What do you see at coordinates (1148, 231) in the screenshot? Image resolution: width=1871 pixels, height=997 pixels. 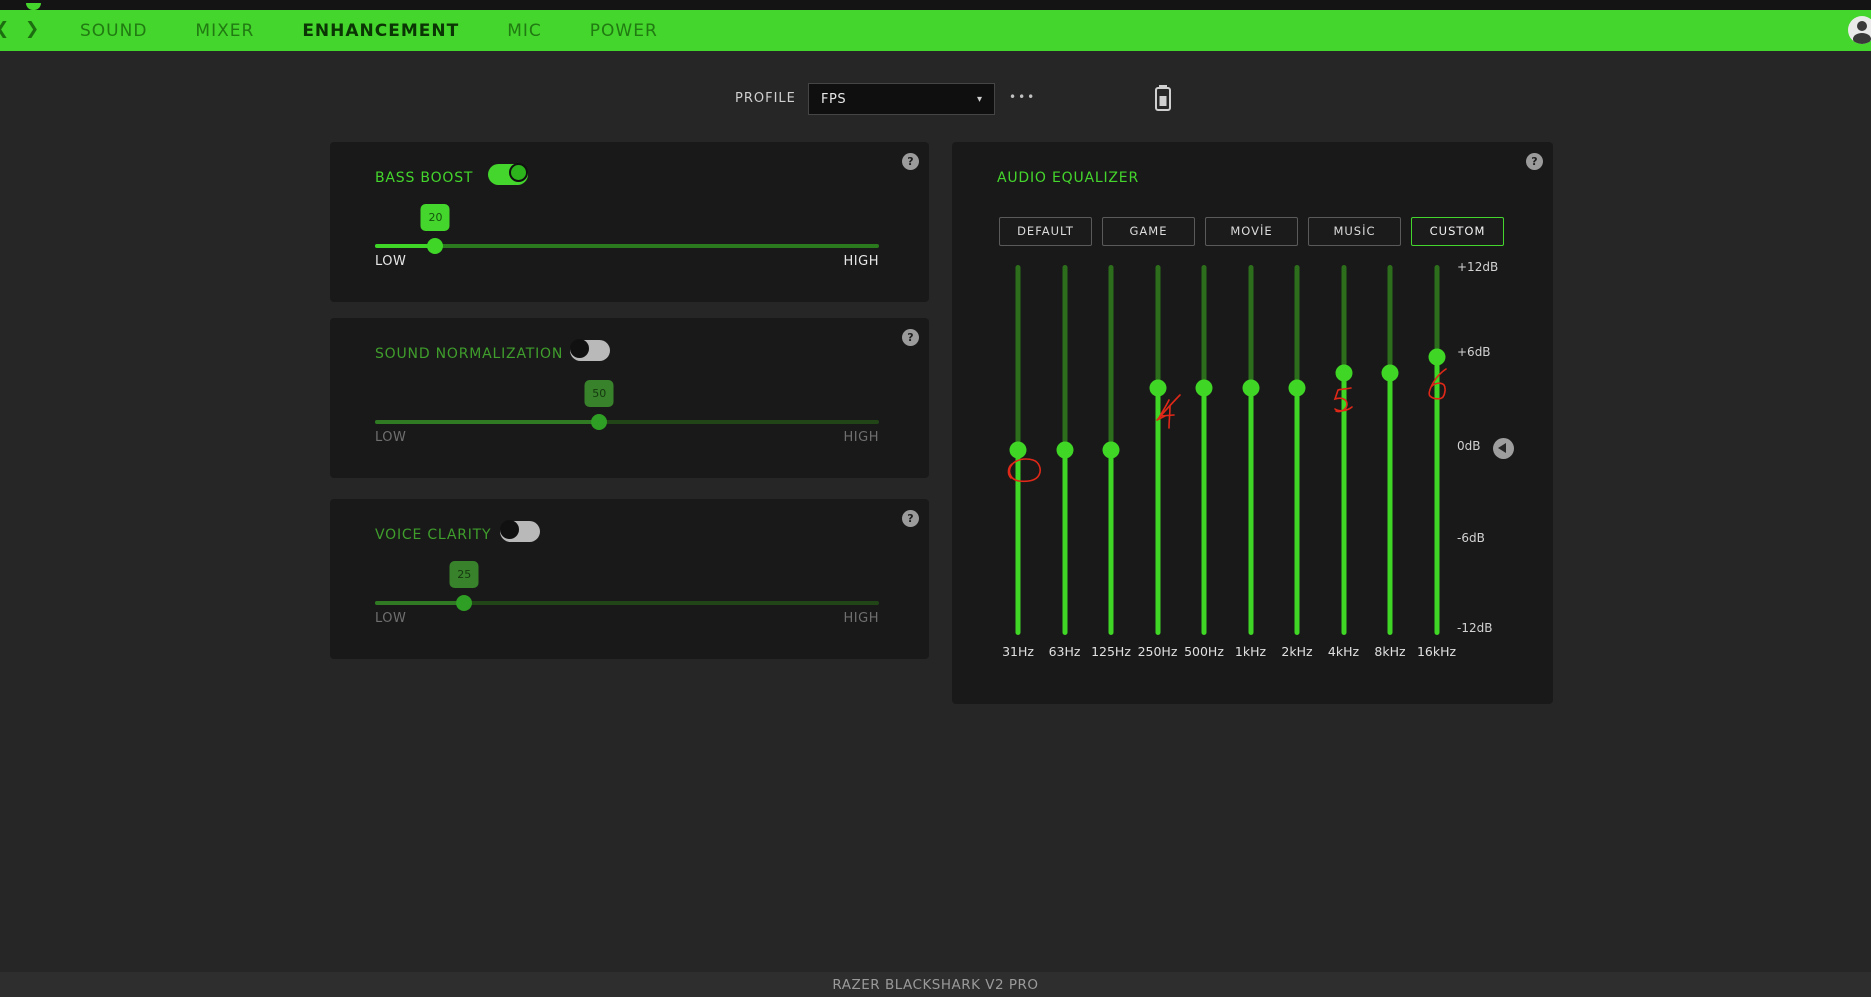 I see `eq-preset-game: GAME` at bounding box center [1148, 231].